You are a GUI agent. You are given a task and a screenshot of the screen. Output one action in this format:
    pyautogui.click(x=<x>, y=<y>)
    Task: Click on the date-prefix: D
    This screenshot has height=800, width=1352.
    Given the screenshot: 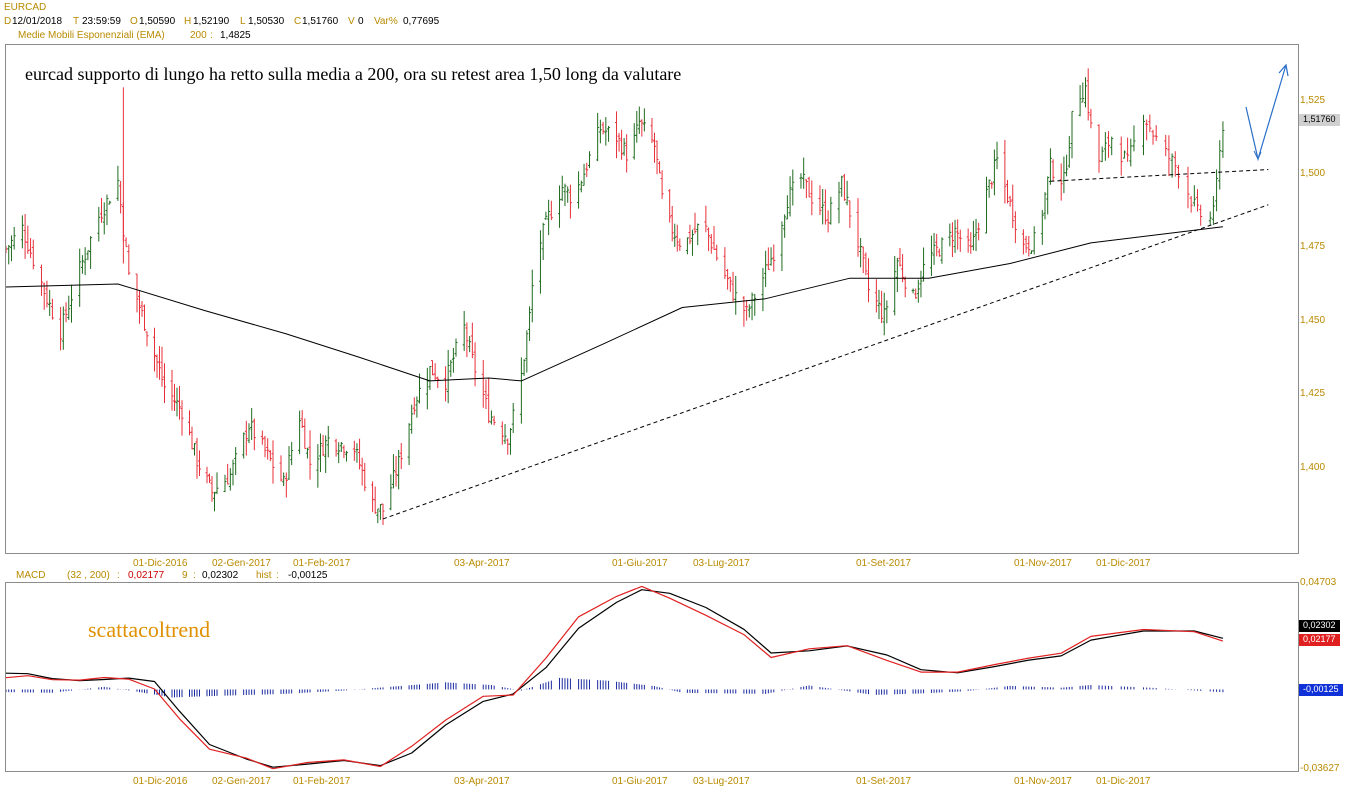 What is the action you would take?
    pyautogui.click(x=8, y=21)
    